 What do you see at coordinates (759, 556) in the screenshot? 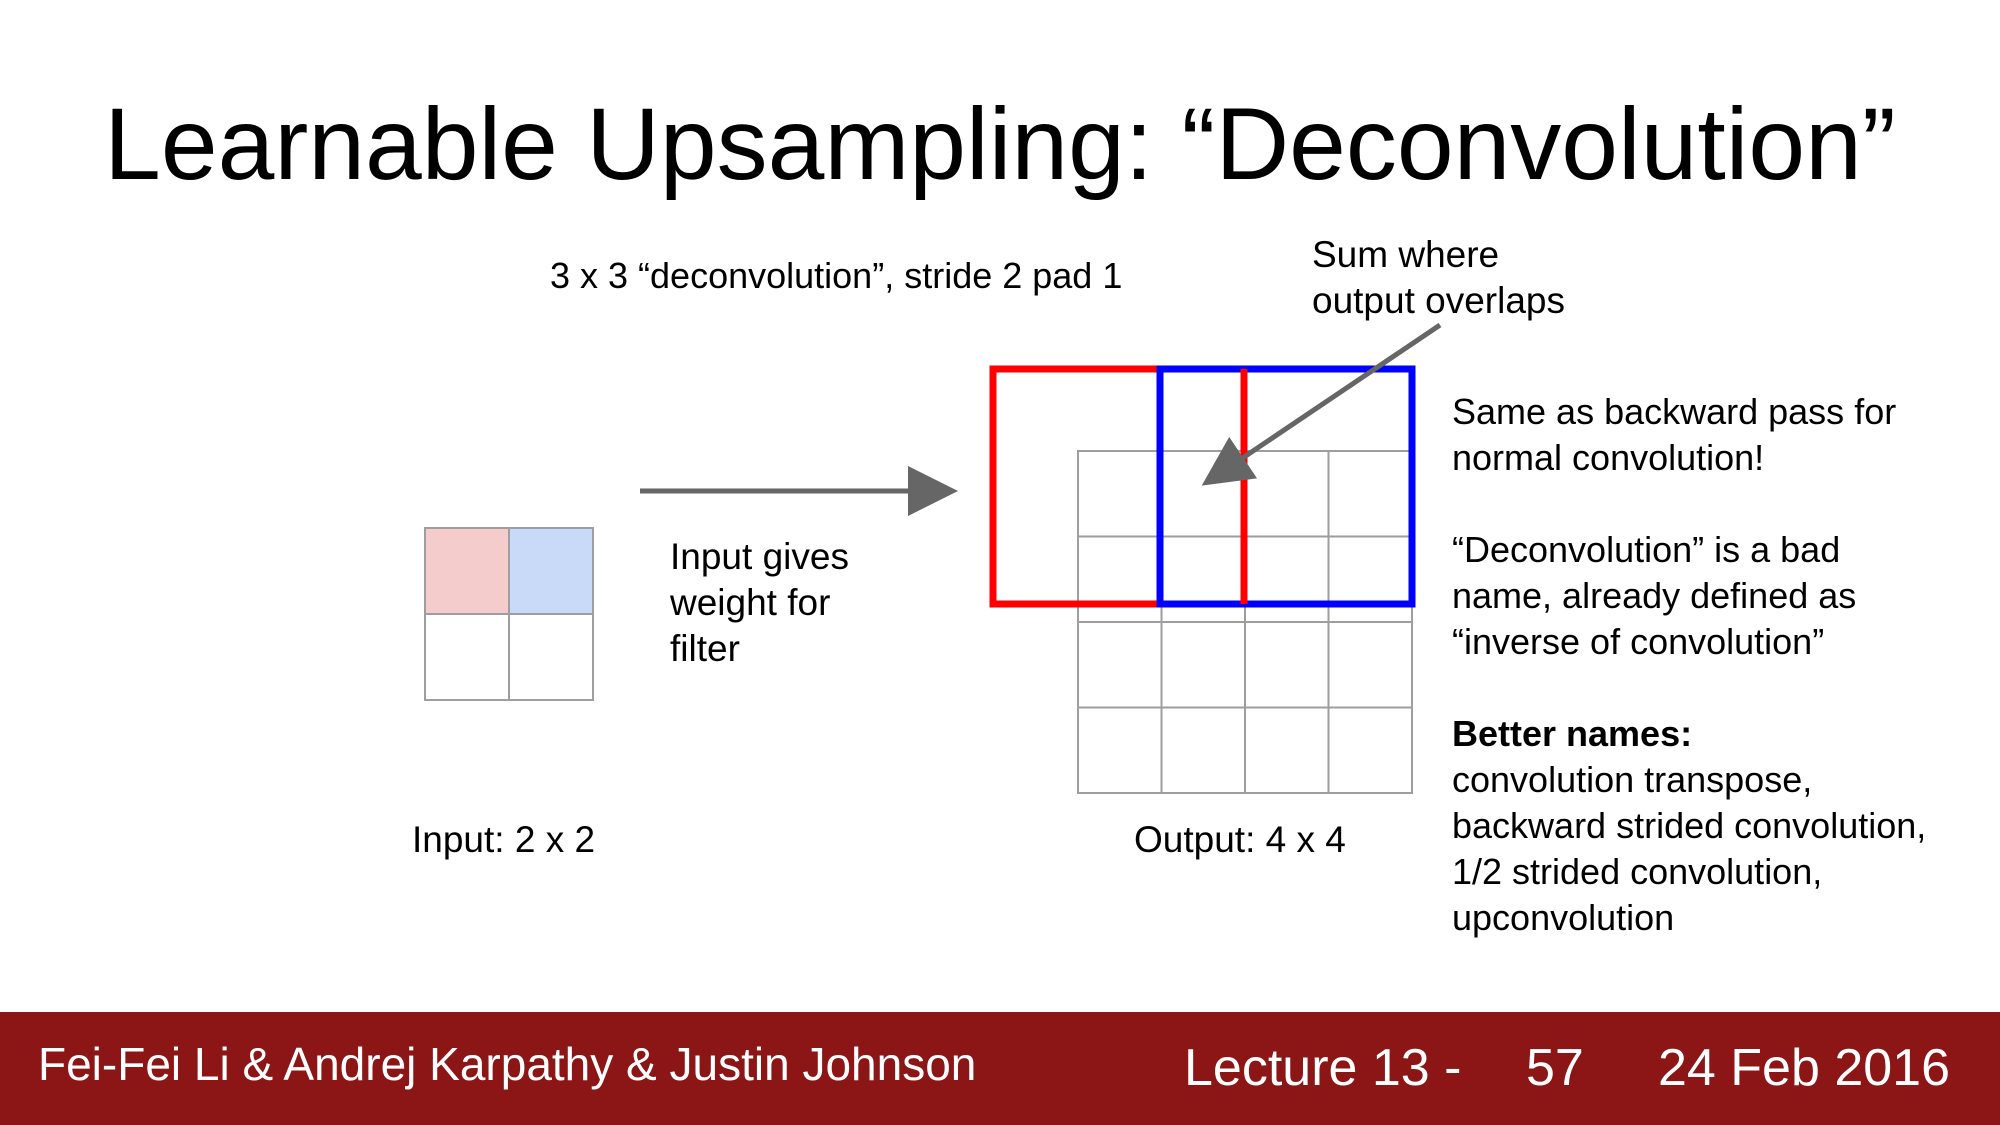
I see `input-weight-note-line: Input gives` at bounding box center [759, 556].